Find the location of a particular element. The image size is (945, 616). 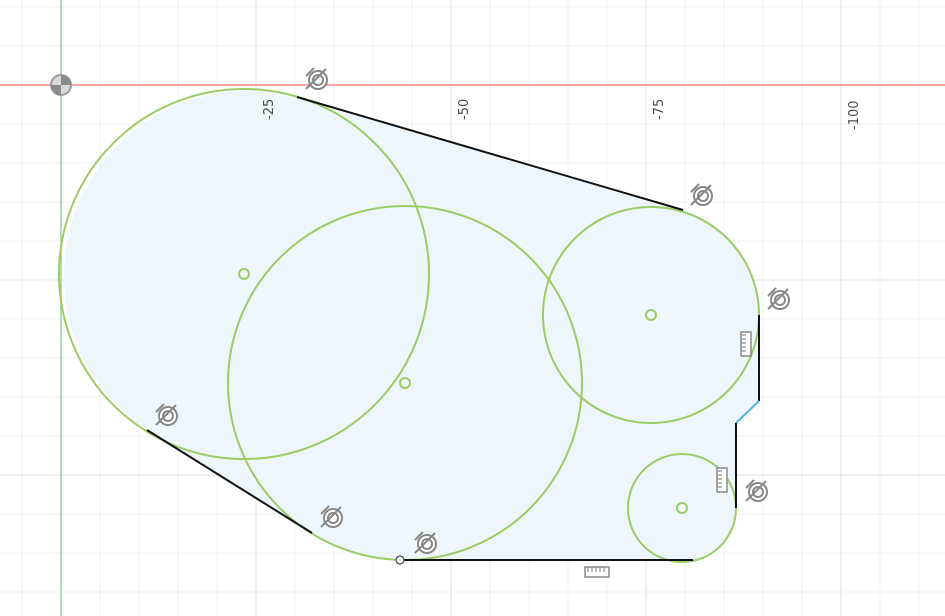

tangent-line-top is located at coordinates (490, 153).